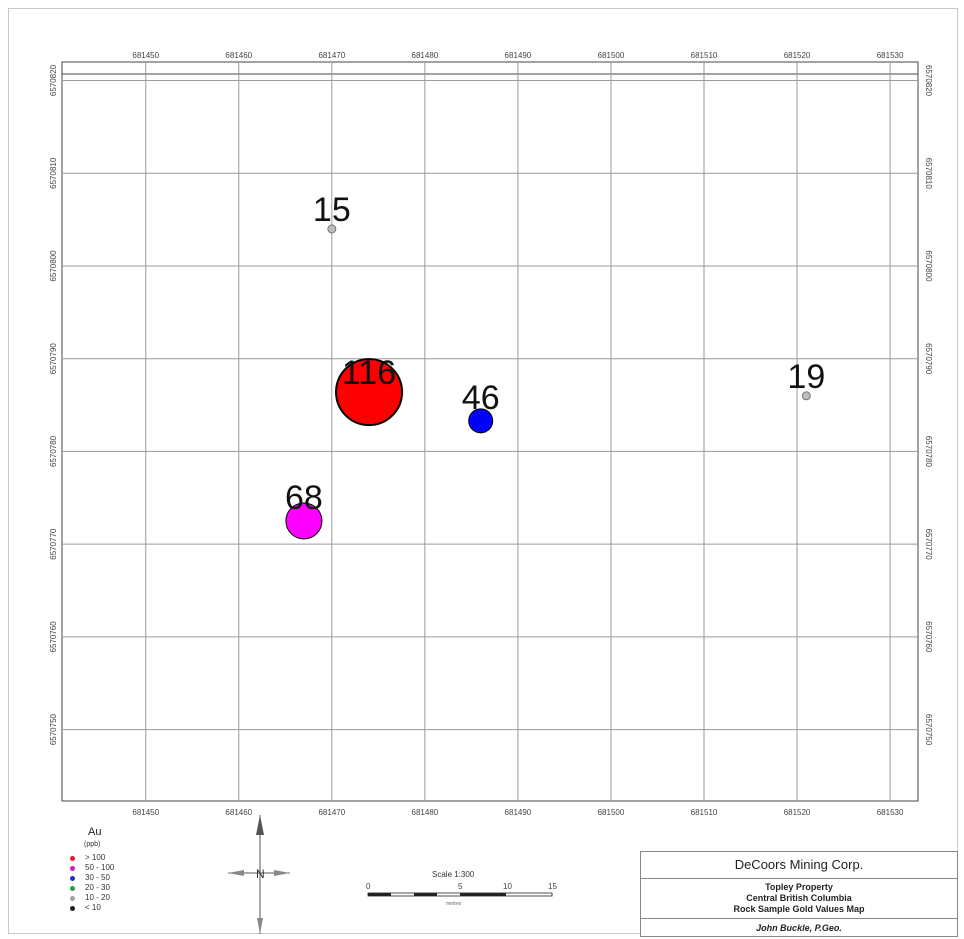 Image resolution: width=964 pixels, height=939 pixels. I want to click on easting-label-top: 681510, so click(704, 55).